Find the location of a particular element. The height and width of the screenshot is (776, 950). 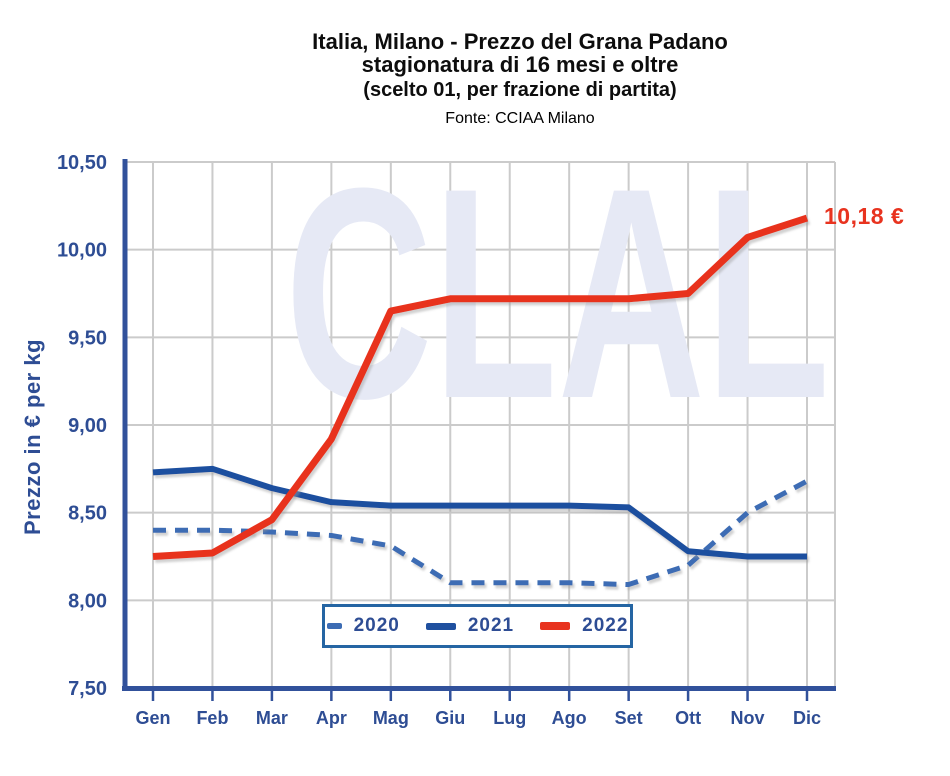

svg-text: 9,00 is located at coordinates (87, 426).